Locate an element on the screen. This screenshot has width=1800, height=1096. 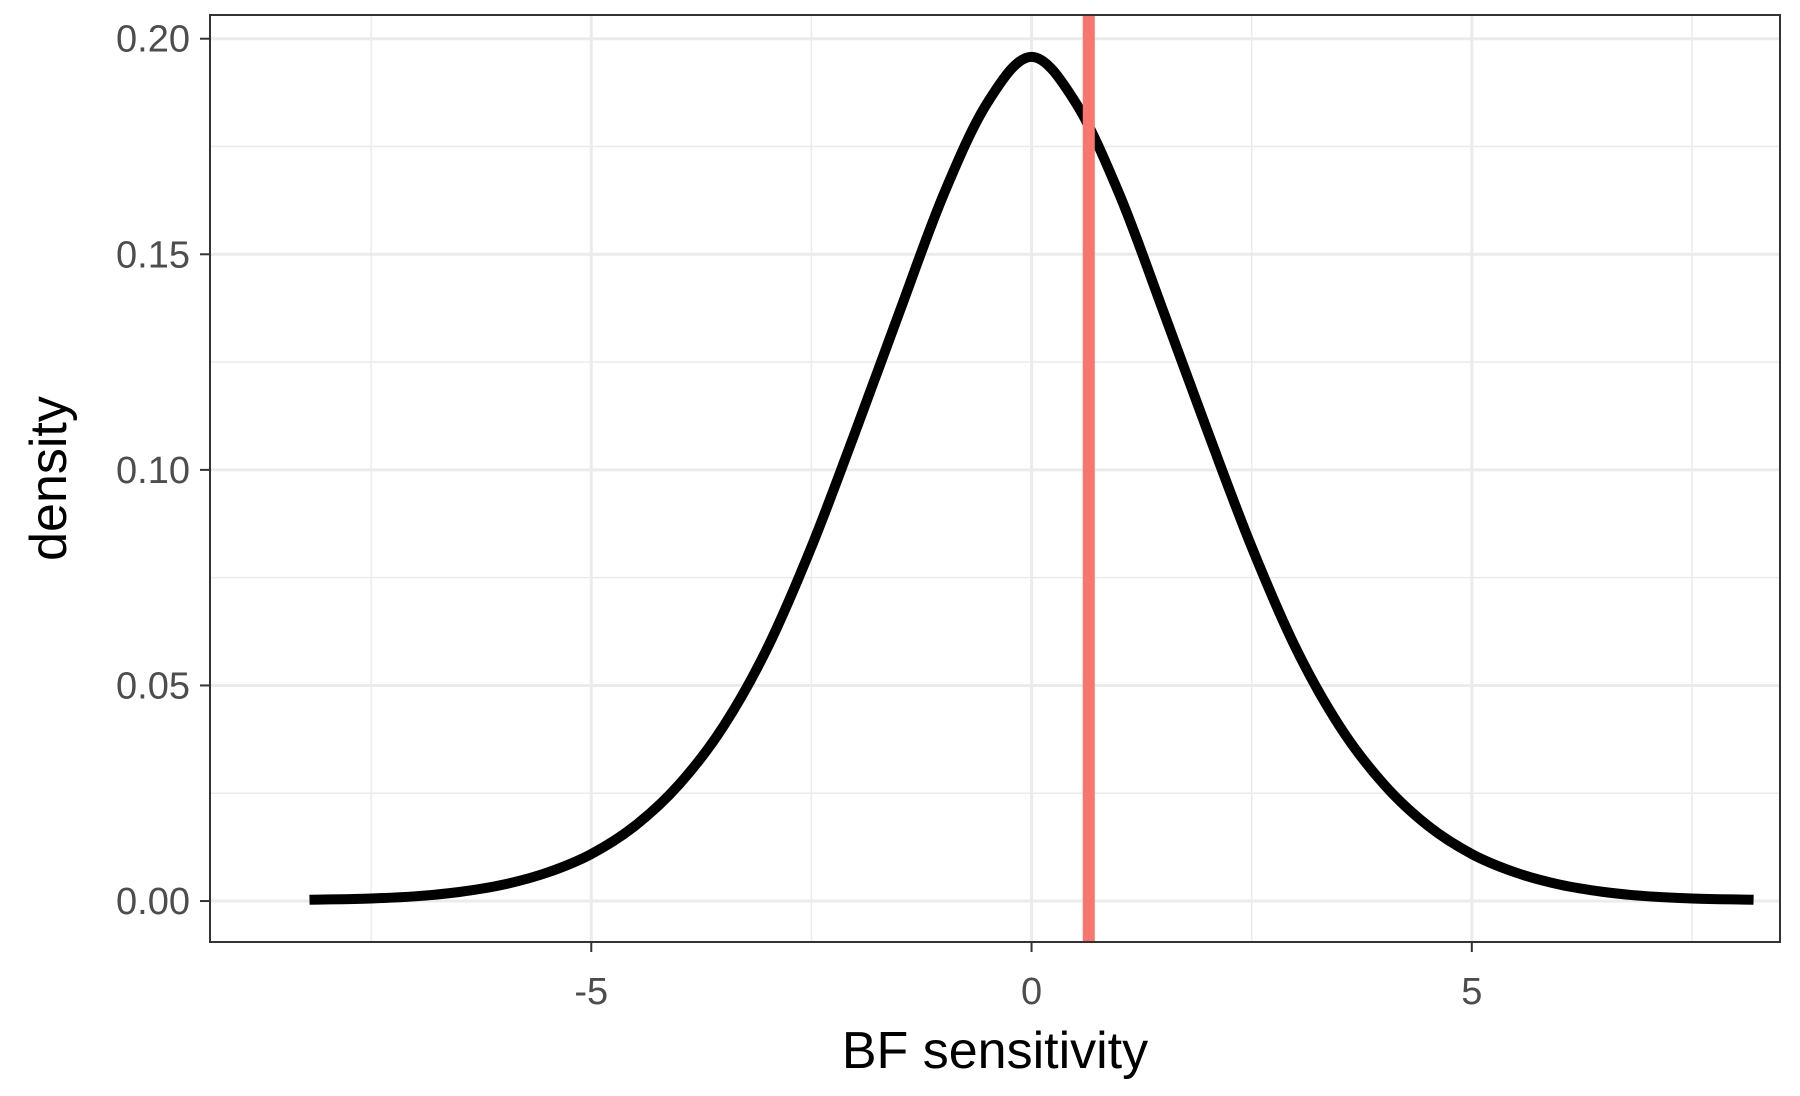
y-tick-label: 0.20 is located at coordinates (153, 40).